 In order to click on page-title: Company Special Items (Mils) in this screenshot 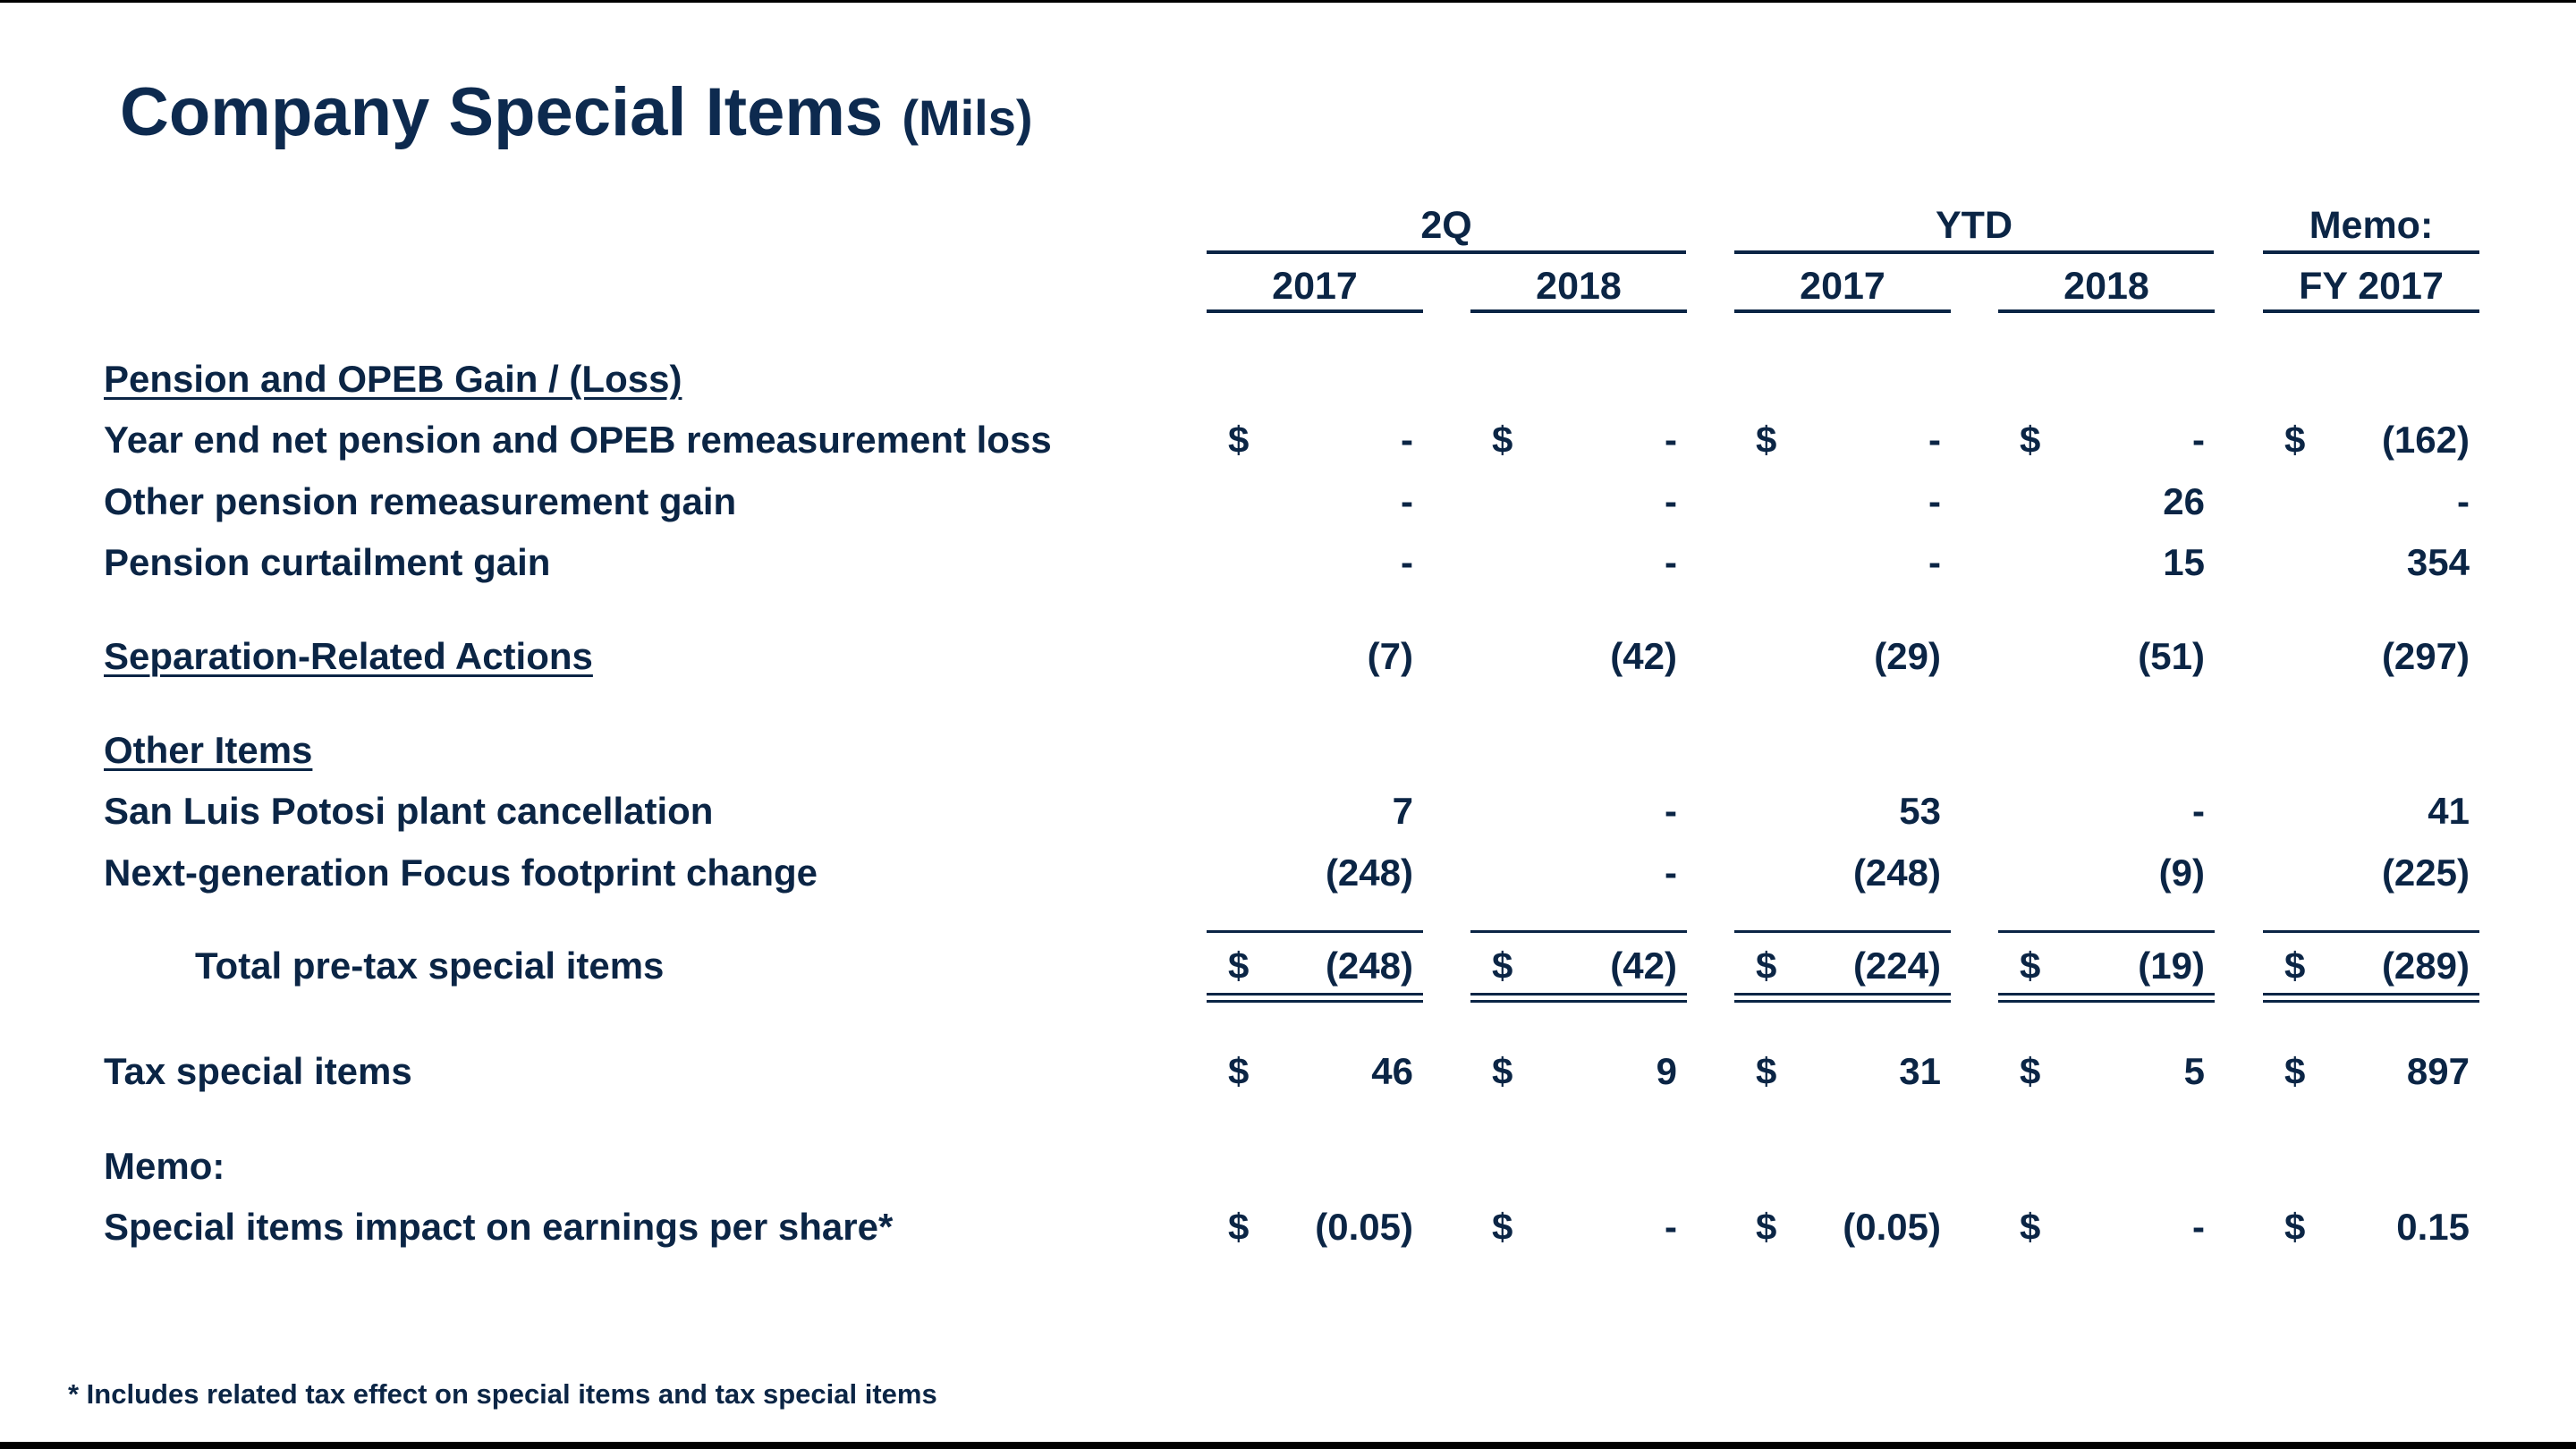, I will do `click(576, 113)`.